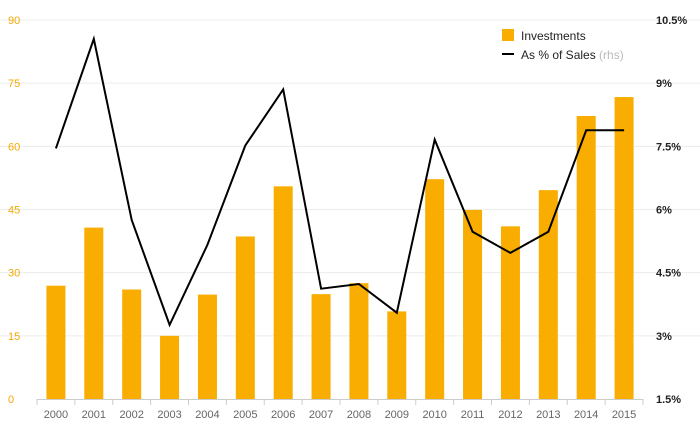 The image size is (700, 433). What do you see at coordinates (283, 292) in the screenshot?
I see `bar-2006` at bounding box center [283, 292].